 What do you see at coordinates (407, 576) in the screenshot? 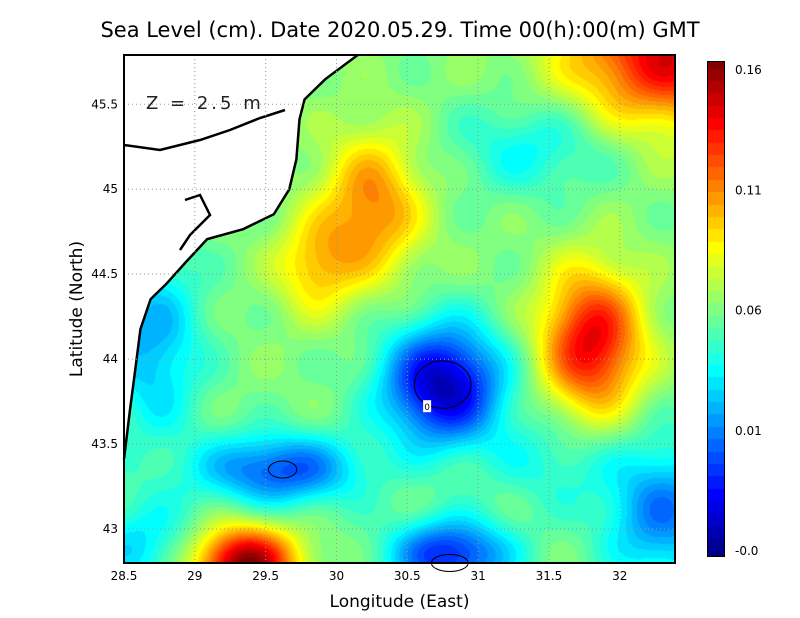
I see `x-tick-label: 30.5` at bounding box center [407, 576].